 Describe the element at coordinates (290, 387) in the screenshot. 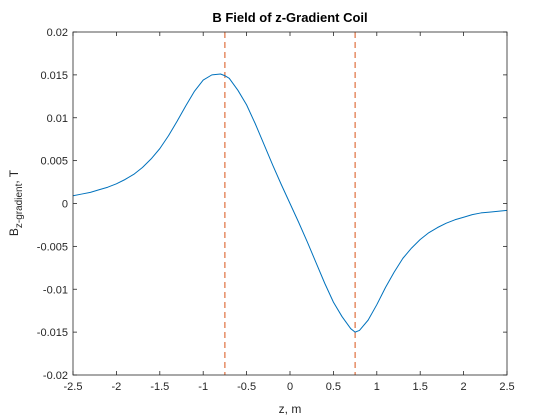

I see `x-tick-label: 0` at that location.